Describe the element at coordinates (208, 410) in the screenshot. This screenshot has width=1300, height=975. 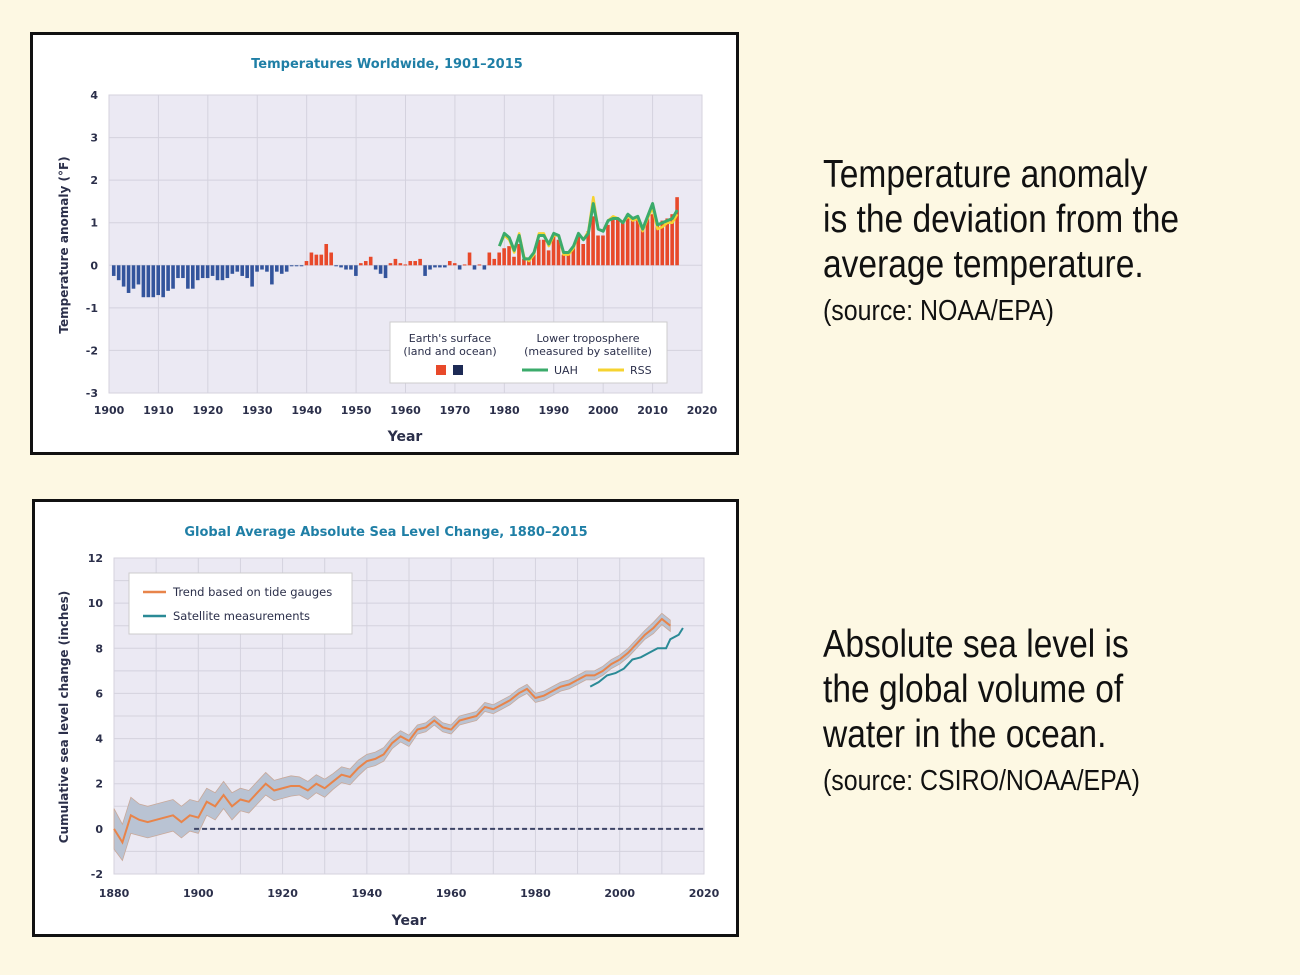
I see `x-tick-label: 1920` at that location.